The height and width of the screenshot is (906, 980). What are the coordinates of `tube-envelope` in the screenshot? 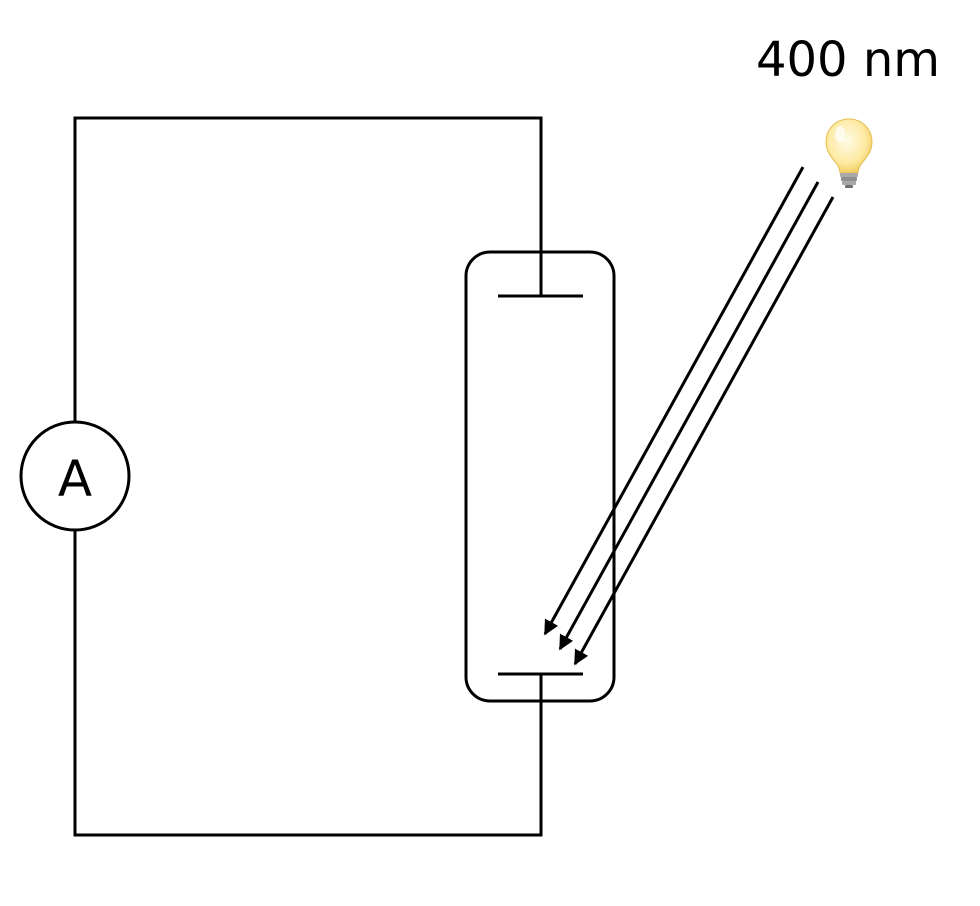 It's located at (540, 476).